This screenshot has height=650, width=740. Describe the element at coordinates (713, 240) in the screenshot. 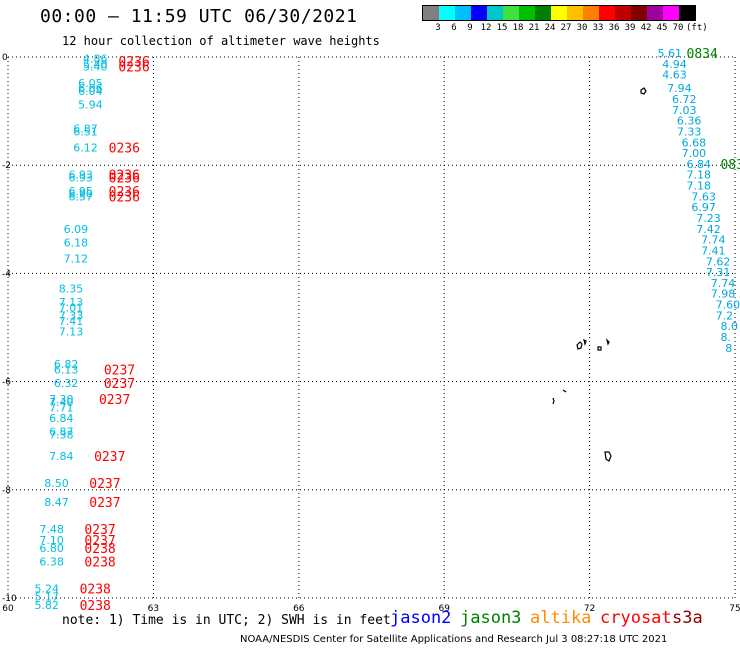

I see `wave-height-label: 7.74` at that location.